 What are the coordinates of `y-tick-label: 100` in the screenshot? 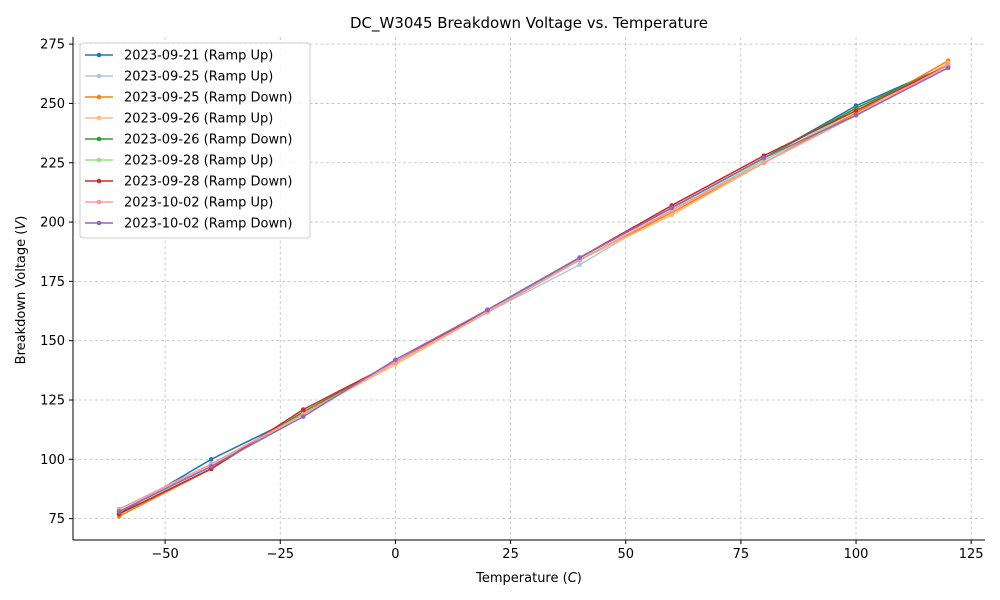 It's located at (52, 460).